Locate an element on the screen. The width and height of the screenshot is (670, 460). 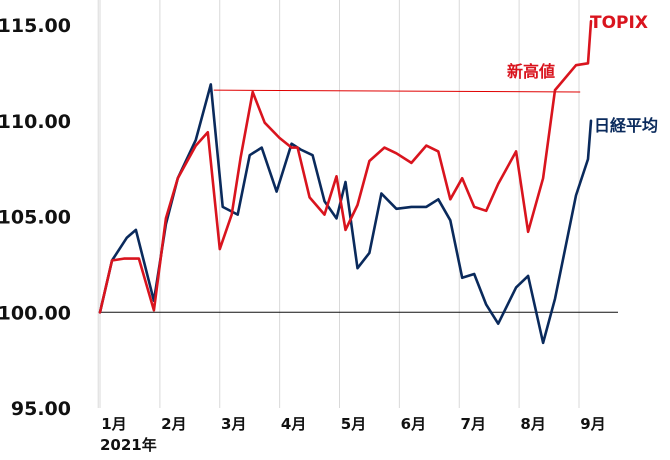
x-axis: 1月 2月 3月 4月 5月 6月 7月 8月 9月 is located at coordinates (353, 424).